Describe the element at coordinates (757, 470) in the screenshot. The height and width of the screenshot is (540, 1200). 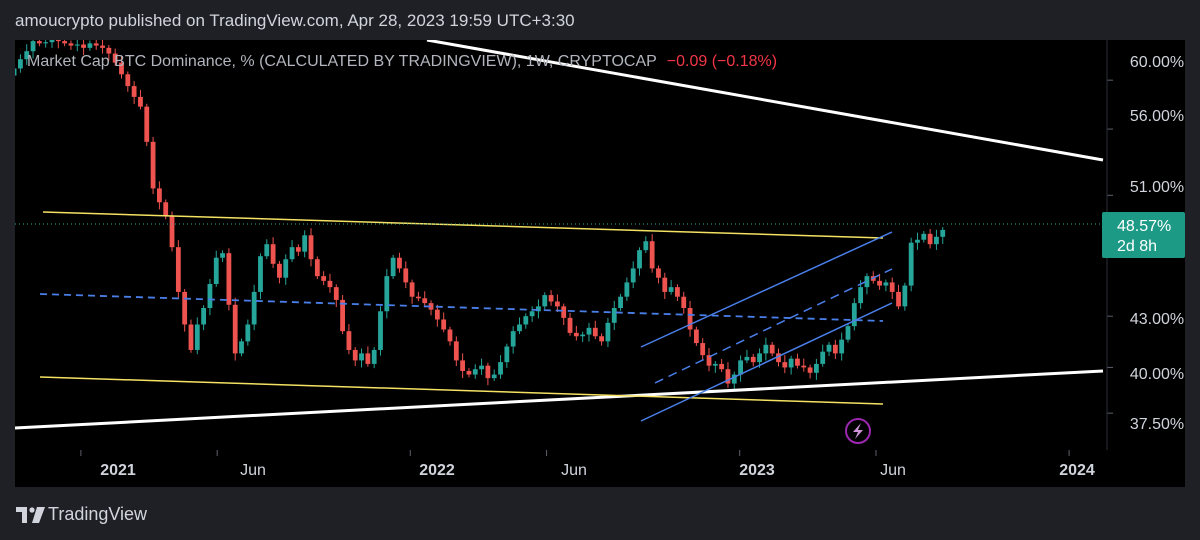
I see `tick-label-2023: 2023` at that location.